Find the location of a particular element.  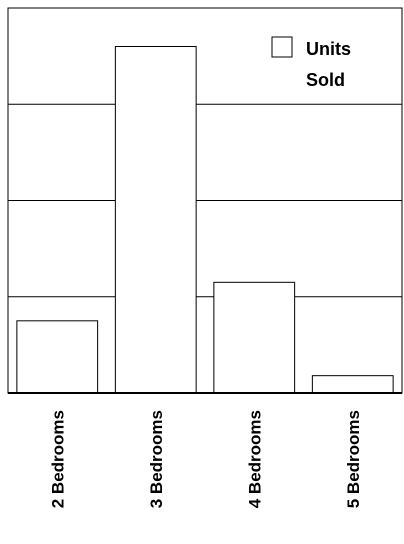

x-tick-label: 5 Bedrooms is located at coordinates (353, 459).